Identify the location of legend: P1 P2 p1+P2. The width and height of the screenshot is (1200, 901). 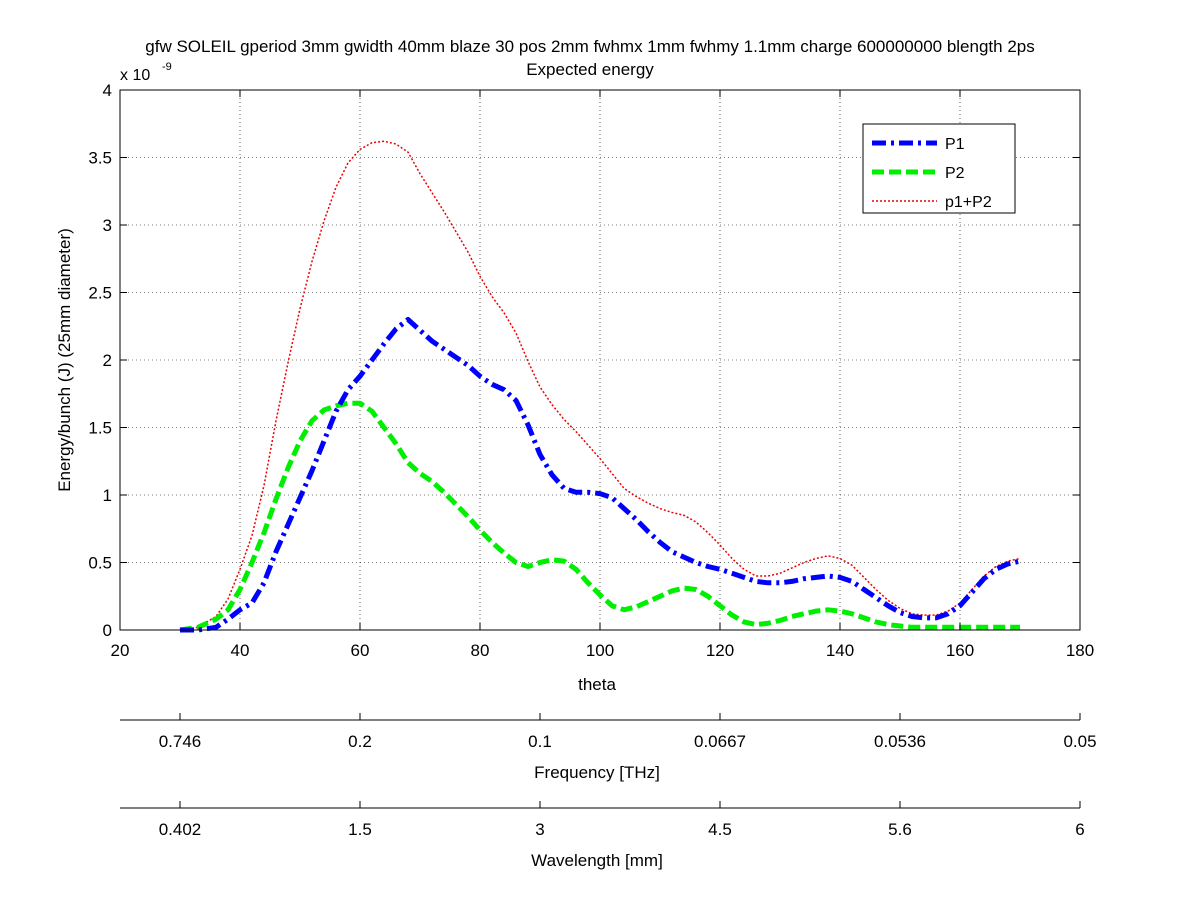
(939, 168).